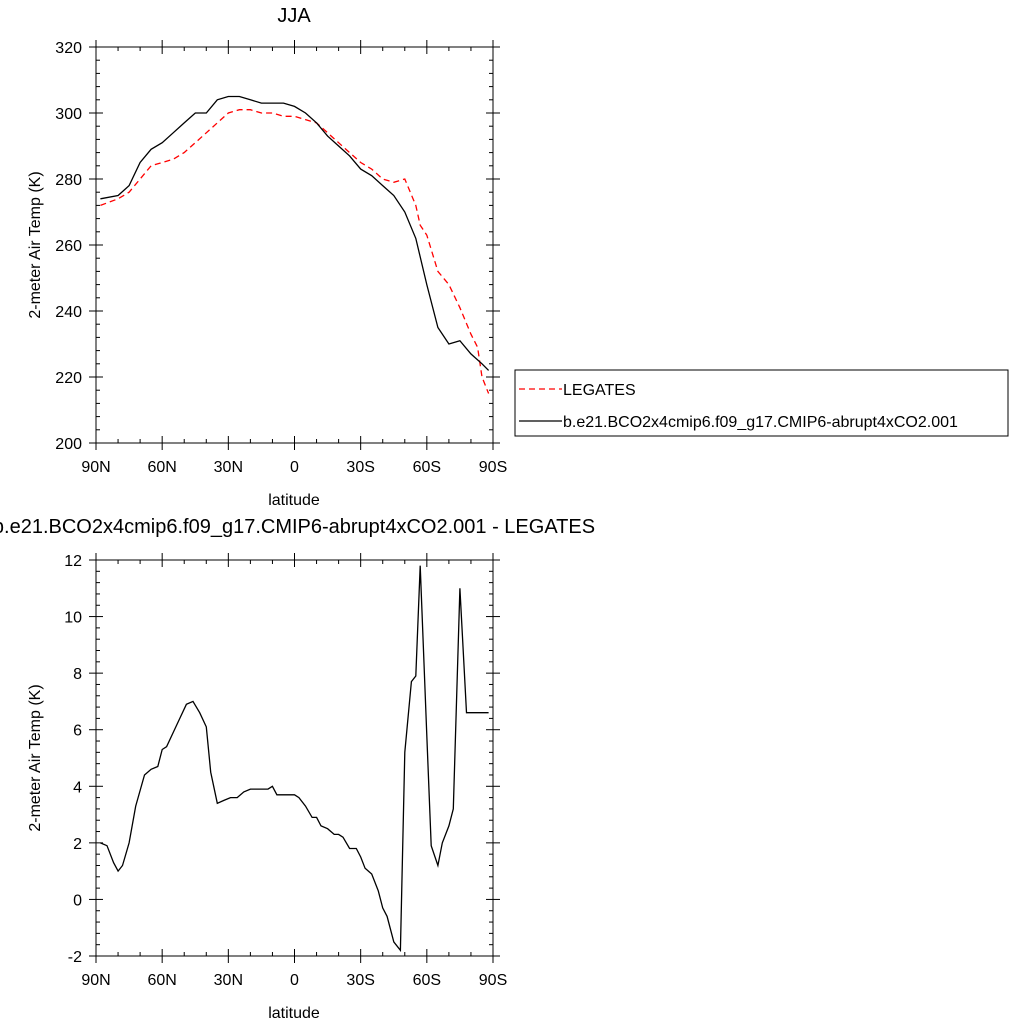 The width and height of the screenshot is (1024, 1024). Describe the element at coordinates (68, 180) in the screenshot. I see `y-tick-label: 280` at that location.